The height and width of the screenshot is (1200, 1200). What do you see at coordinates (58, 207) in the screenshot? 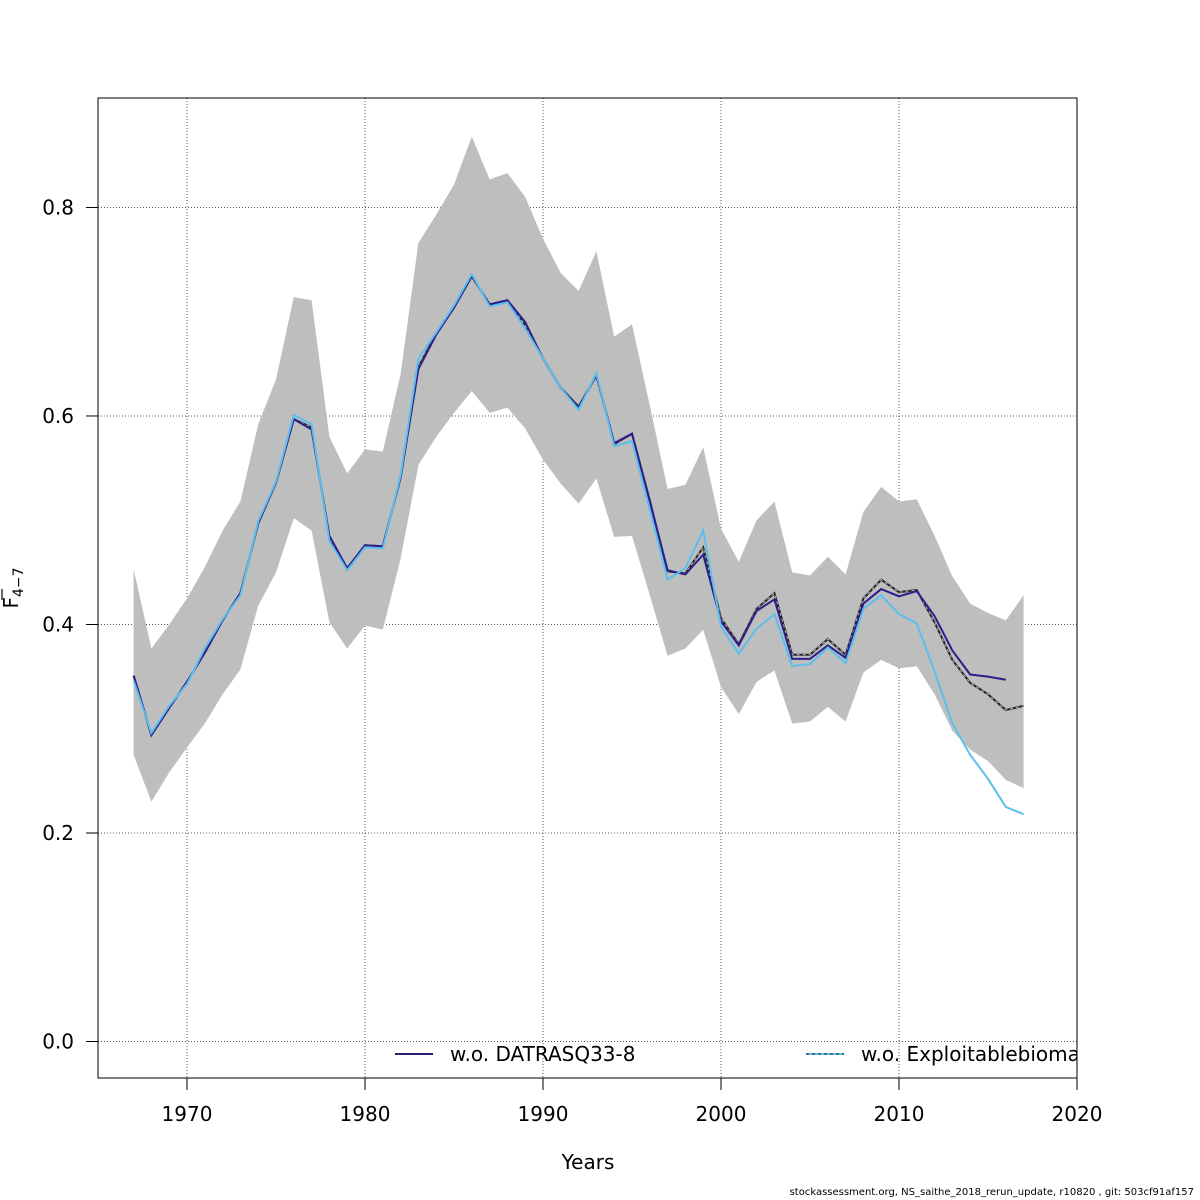
I see `y-tick-label: 0.8` at bounding box center [58, 207].